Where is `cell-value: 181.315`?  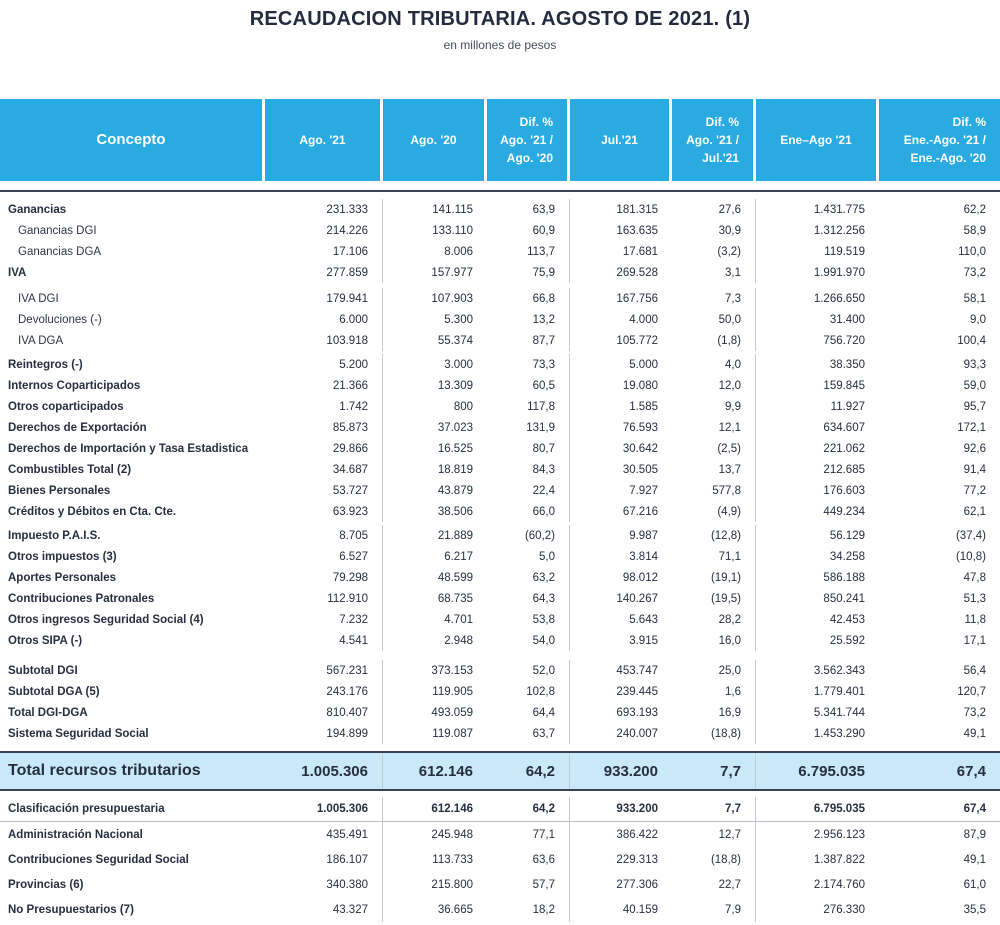
cell-value: 181.315 is located at coordinates (637, 209).